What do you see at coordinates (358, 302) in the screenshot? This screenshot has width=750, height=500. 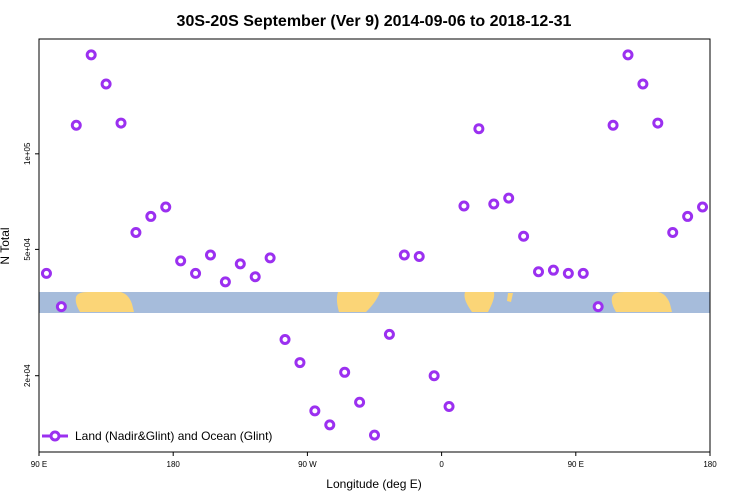 I see `land-africa` at bounding box center [358, 302].